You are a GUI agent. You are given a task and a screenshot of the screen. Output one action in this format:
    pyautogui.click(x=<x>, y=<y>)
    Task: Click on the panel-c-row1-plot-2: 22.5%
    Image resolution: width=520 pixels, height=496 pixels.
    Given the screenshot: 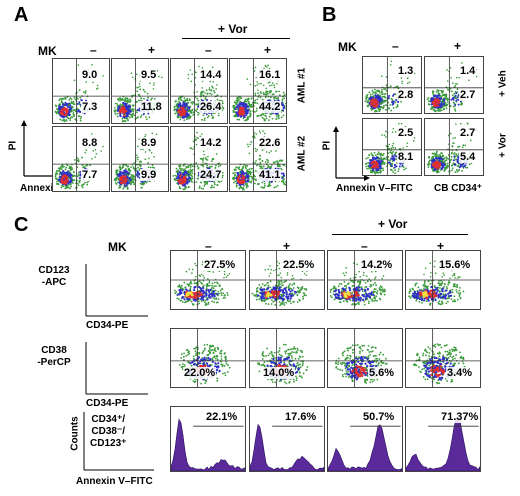 What is the action you would take?
    pyautogui.click(x=287, y=280)
    